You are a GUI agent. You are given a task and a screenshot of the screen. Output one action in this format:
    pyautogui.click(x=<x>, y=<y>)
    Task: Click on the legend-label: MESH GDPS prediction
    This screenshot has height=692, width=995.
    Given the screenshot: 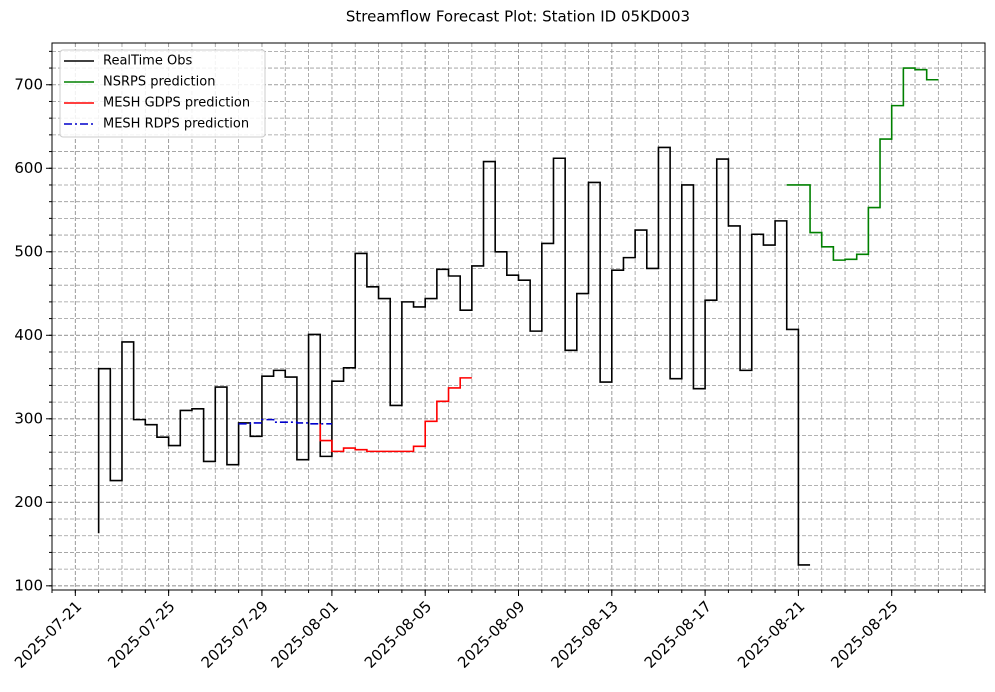 What is the action you would take?
    pyautogui.click(x=176, y=103)
    